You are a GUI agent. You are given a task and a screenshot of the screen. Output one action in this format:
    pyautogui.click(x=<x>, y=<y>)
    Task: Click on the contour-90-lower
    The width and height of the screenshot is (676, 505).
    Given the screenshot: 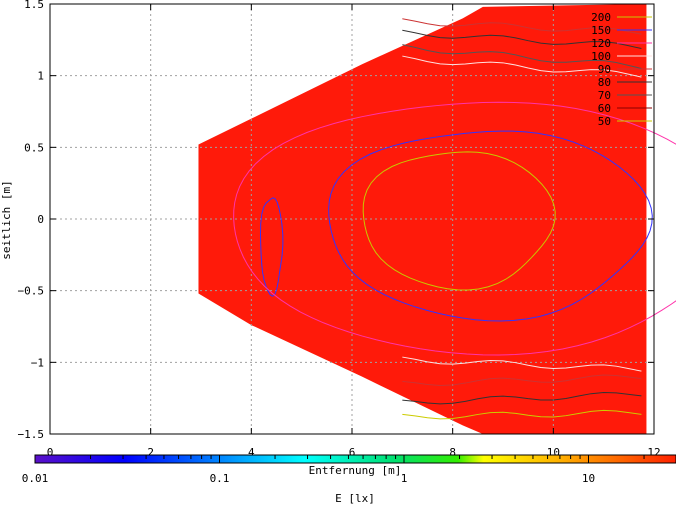 What is the action you would take?
    pyautogui.click(x=522, y=380)
    